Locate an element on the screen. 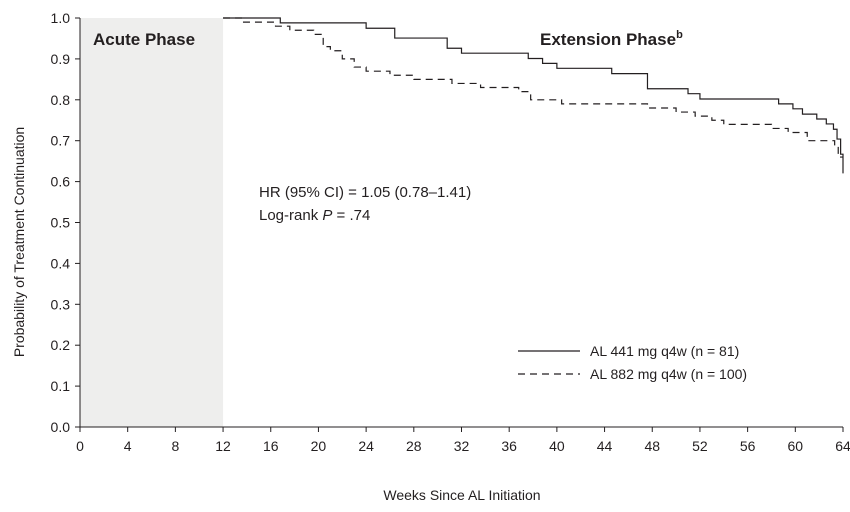 The height and width of the screenshot is (512, 850). extension-phase-label: Extension Phaseb is located at coordinates (611, 39).